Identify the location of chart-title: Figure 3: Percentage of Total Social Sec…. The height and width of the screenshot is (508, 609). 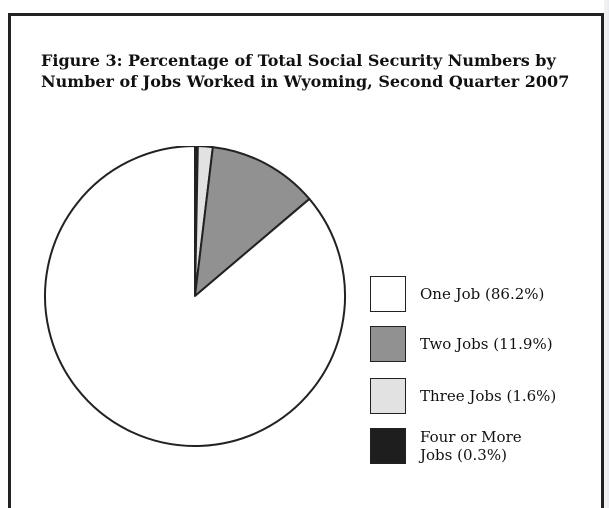
(305, 71).